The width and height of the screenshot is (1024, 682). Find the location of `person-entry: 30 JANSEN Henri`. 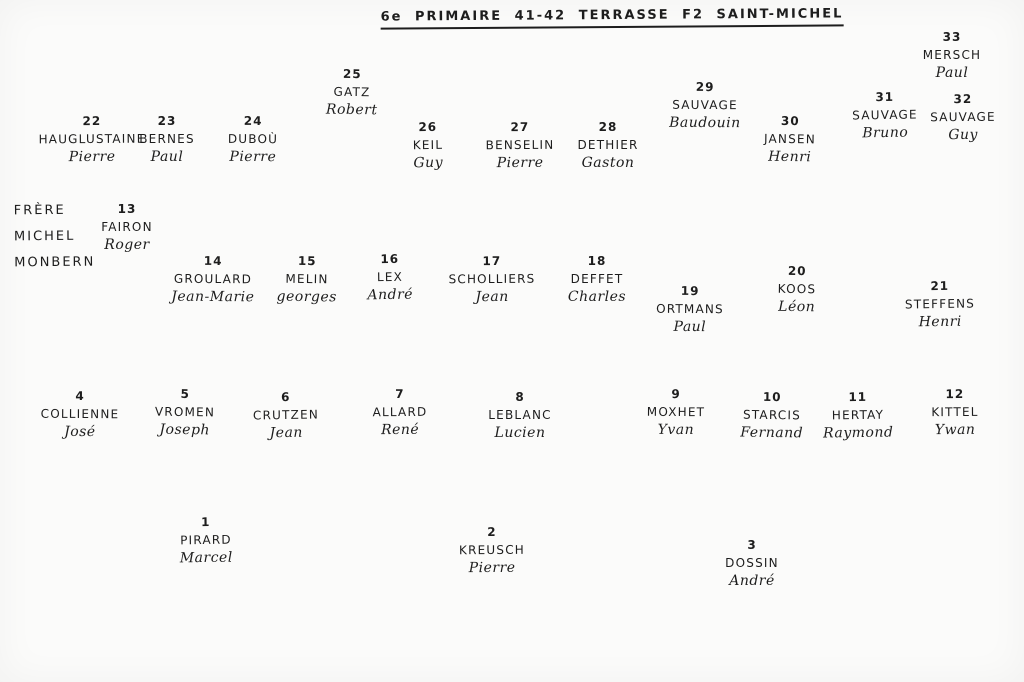

person-entry: 30 JANSEN Henri is located at coordinates (790, 139).